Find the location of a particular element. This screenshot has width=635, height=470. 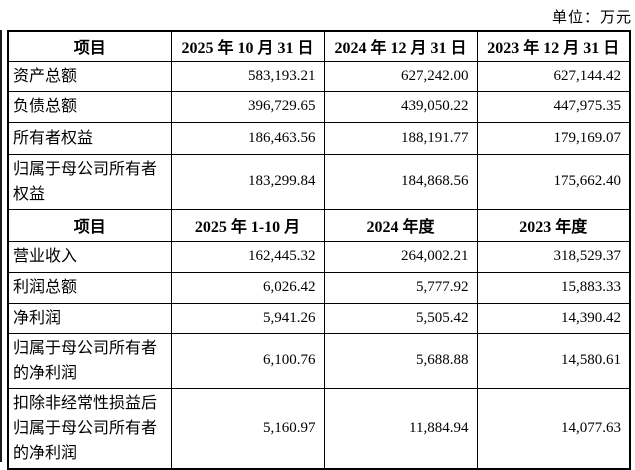

table-row-revenue: 营业收入 162,445.32 264,002.21 318,529.37 is located at coordinates (319, 256).